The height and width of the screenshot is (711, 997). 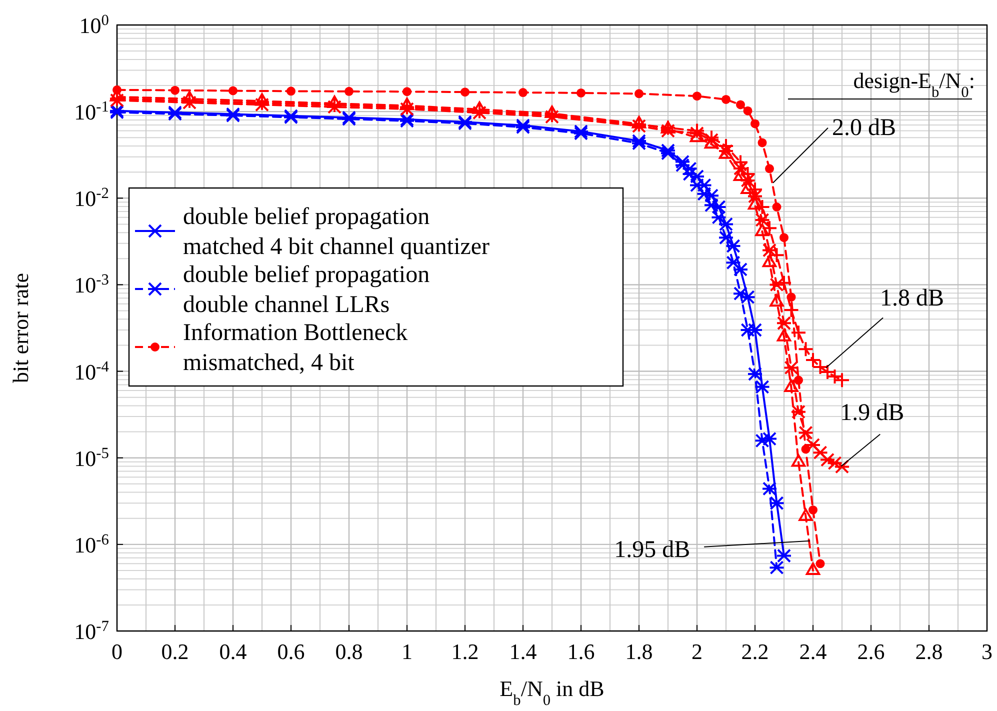 I want to click on x-tick-label: 2, so click(x=697, y=651).